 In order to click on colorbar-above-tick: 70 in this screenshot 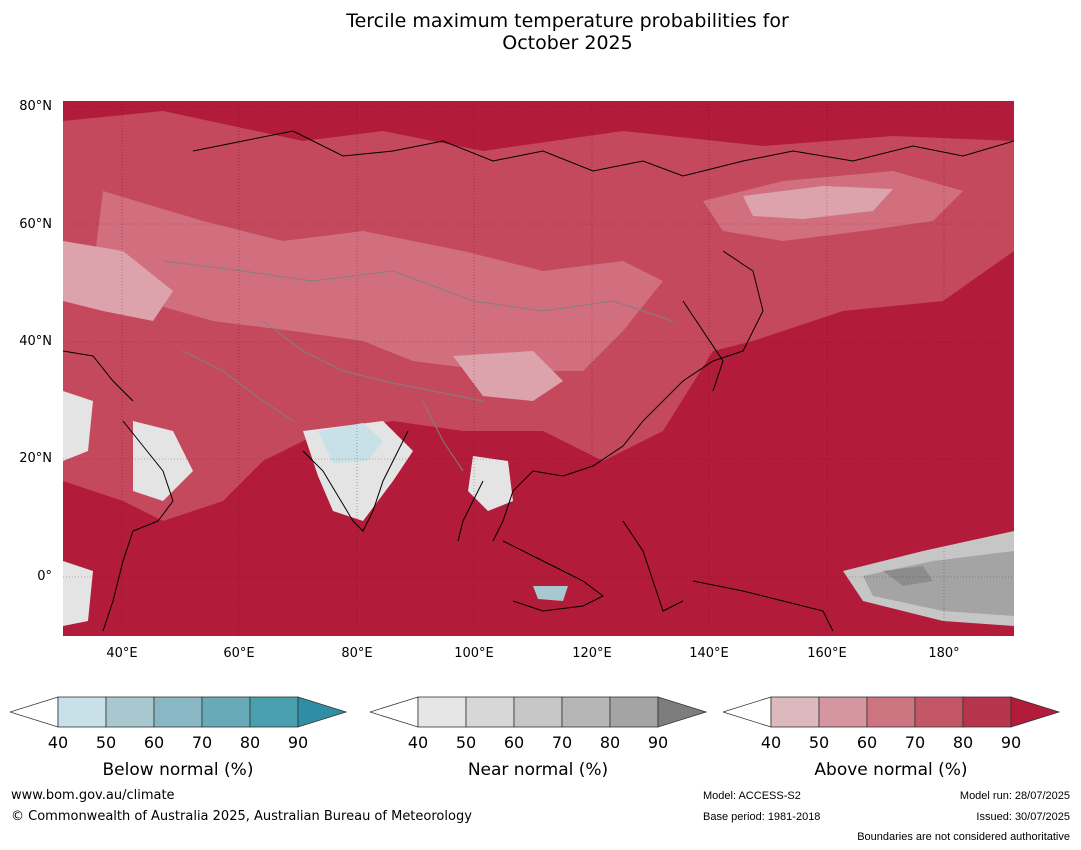, I will do `click(915, 742)`.